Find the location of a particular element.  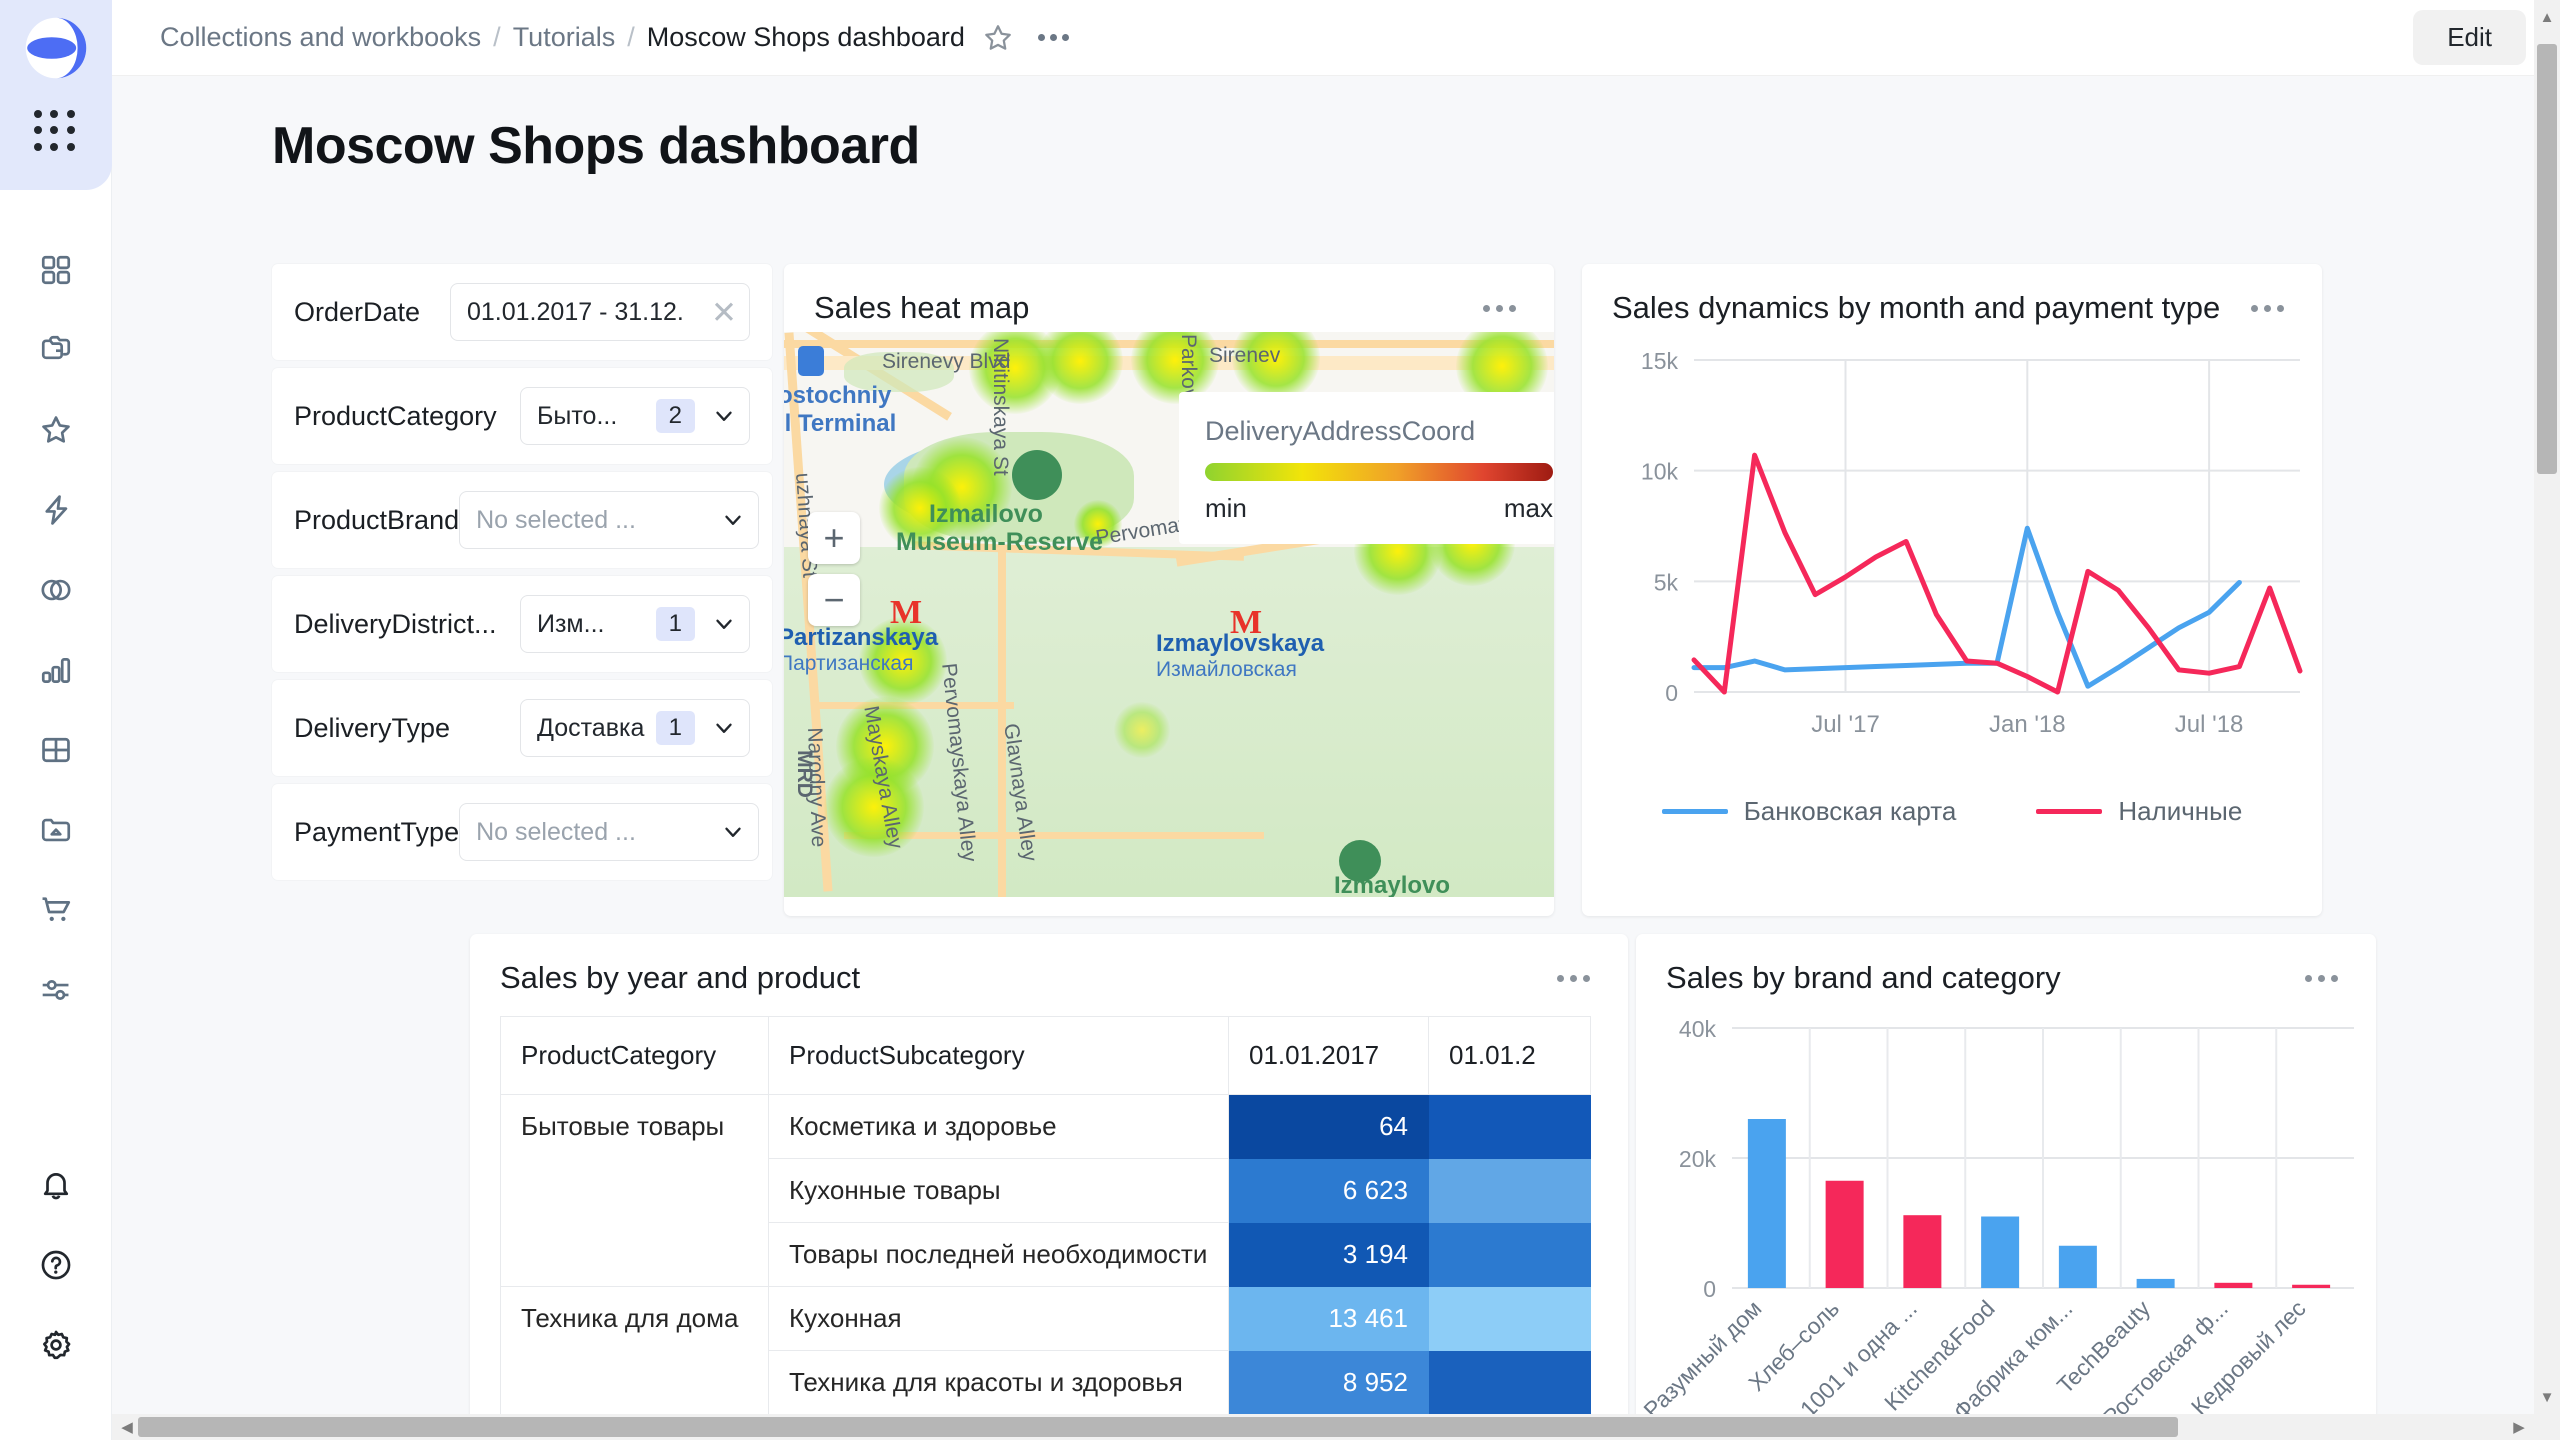

orderdate-input: 01.01.2017 - 31.12. ✕ is located at coordinates (600, 312).